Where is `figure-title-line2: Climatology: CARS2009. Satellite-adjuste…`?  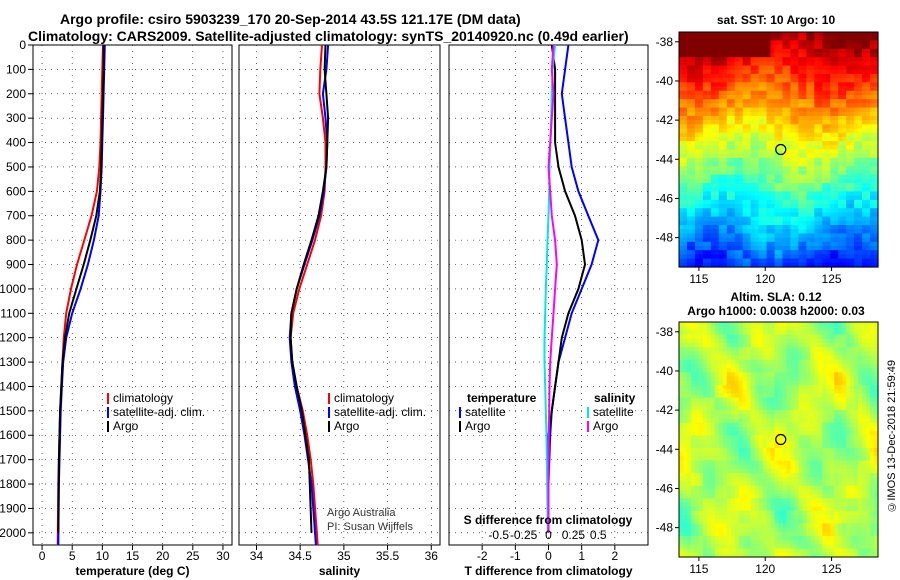 figure-title-line2: Climatology: CARS2009. Satellite-adjuste… is located at coordinates (328, 36).